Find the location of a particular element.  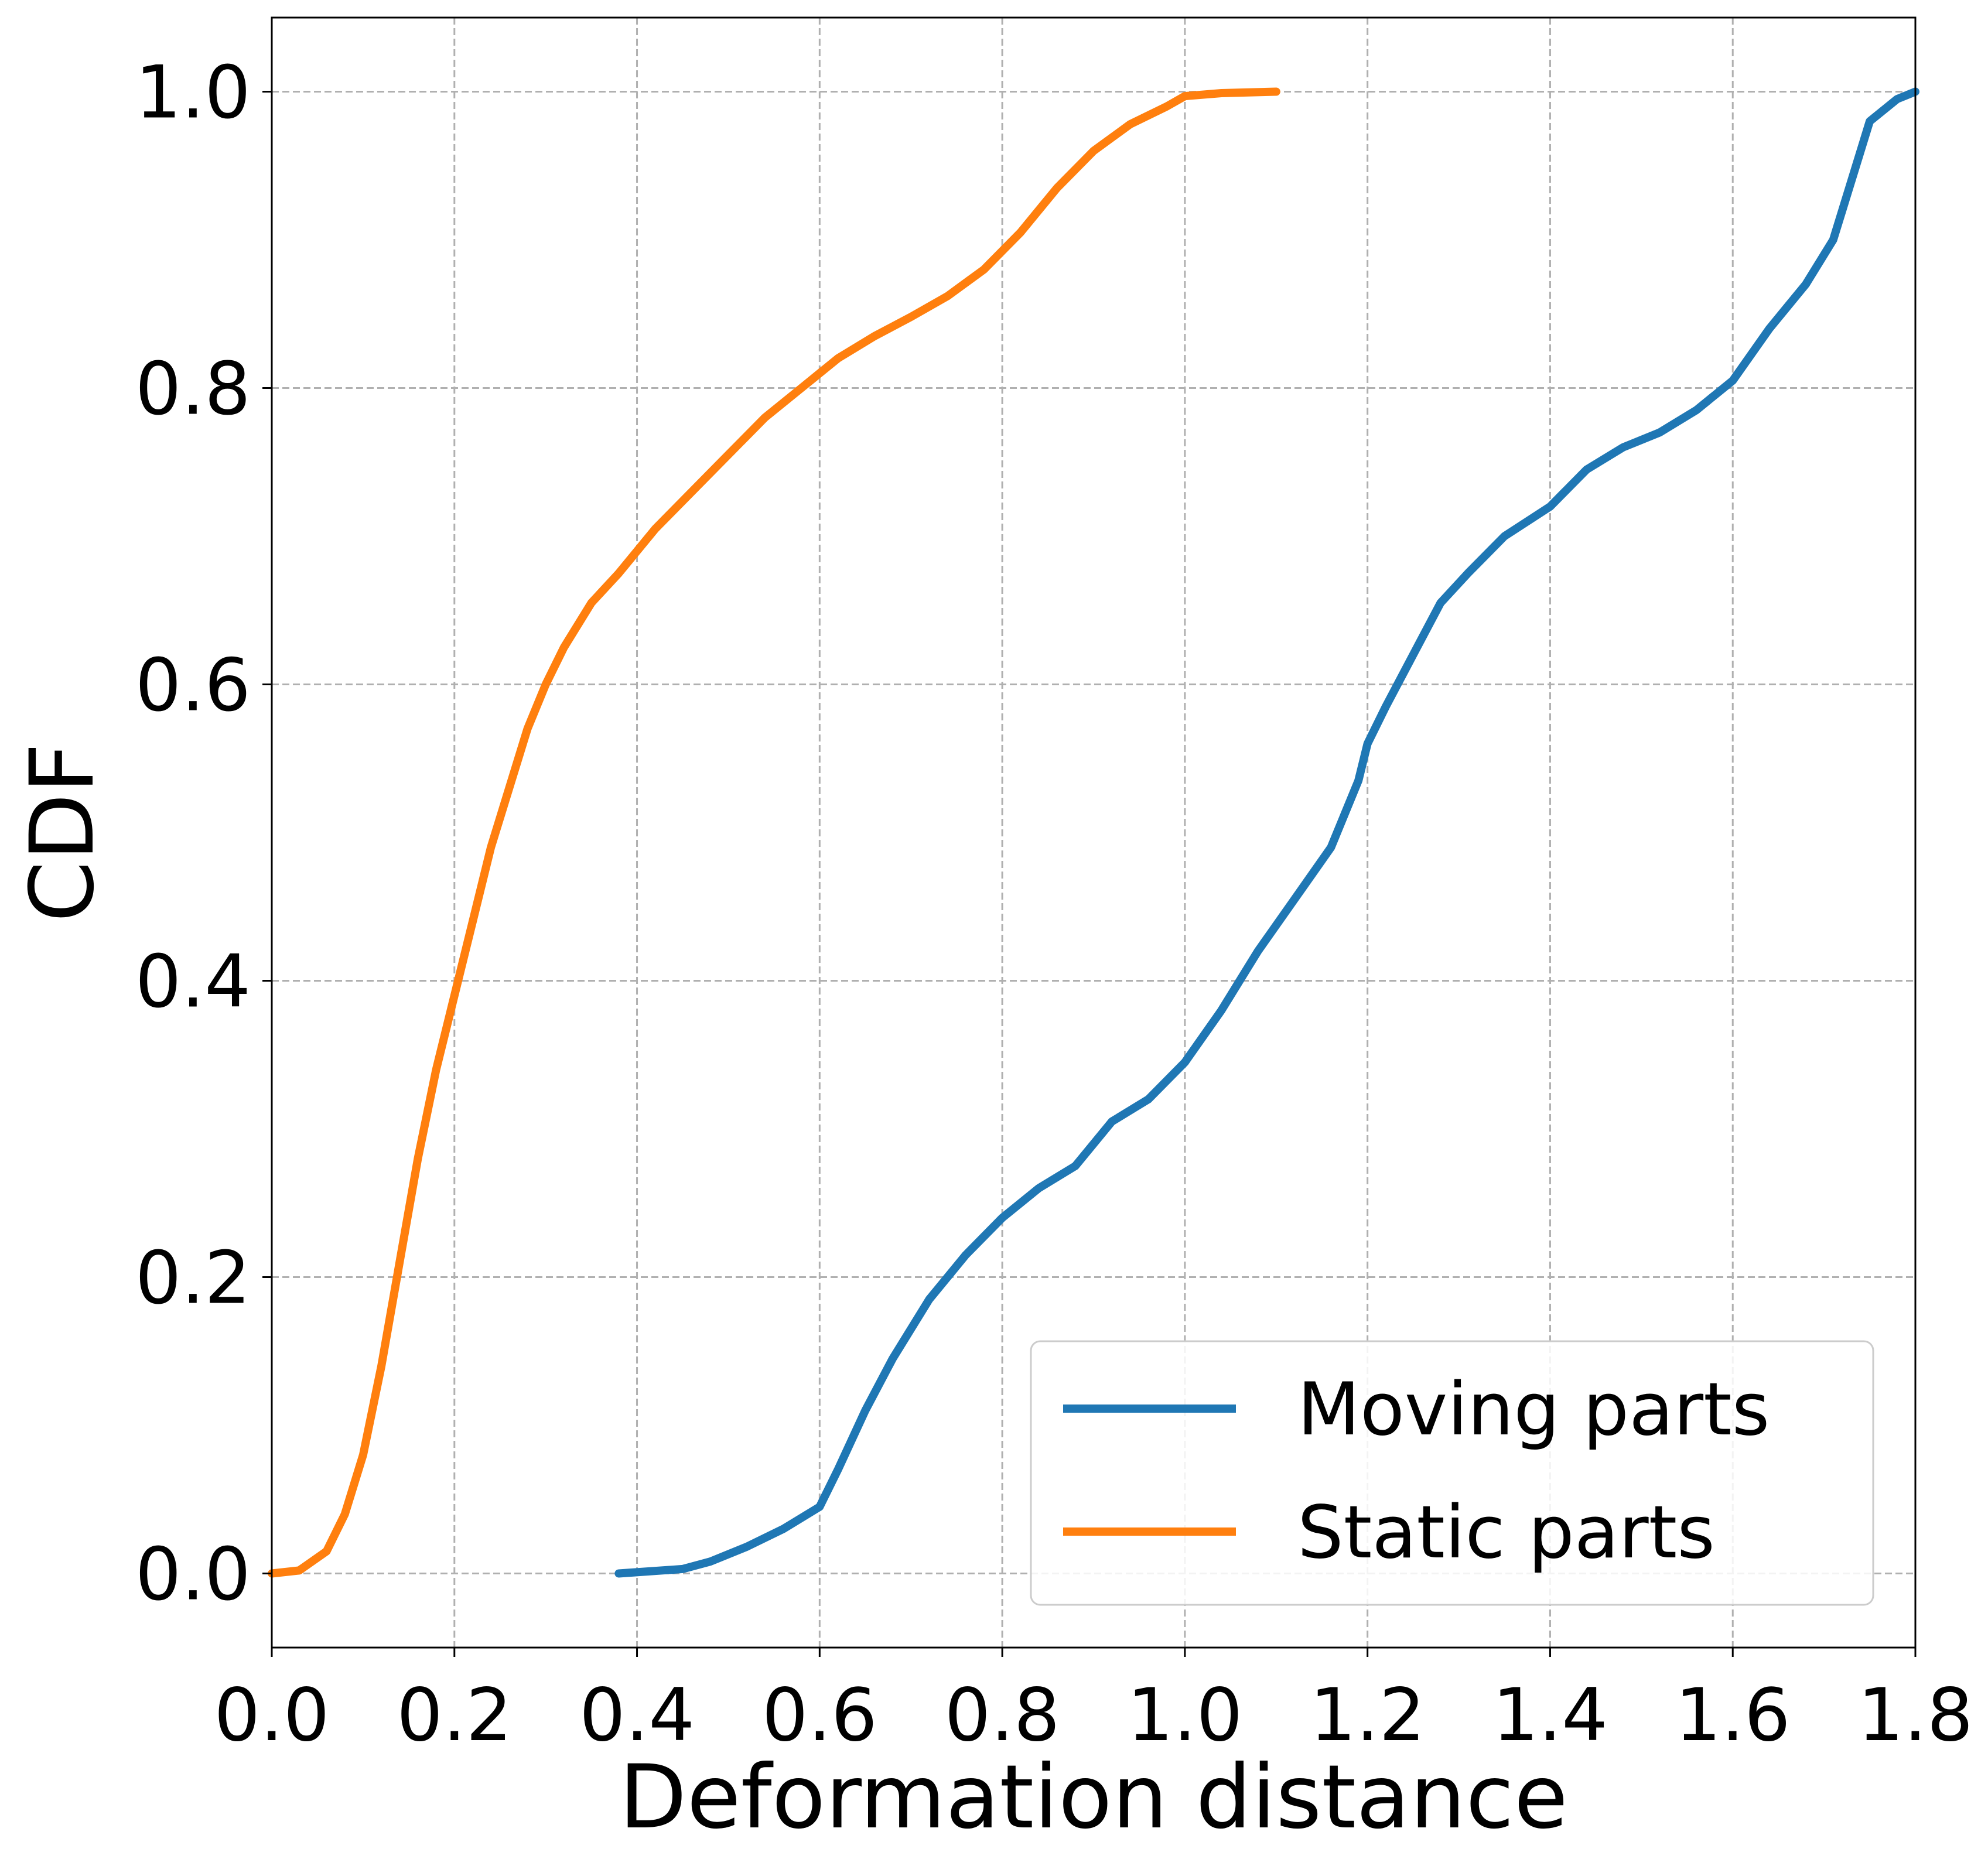

x-tick-label: 0.6 is located at coordinates (819, 1715).